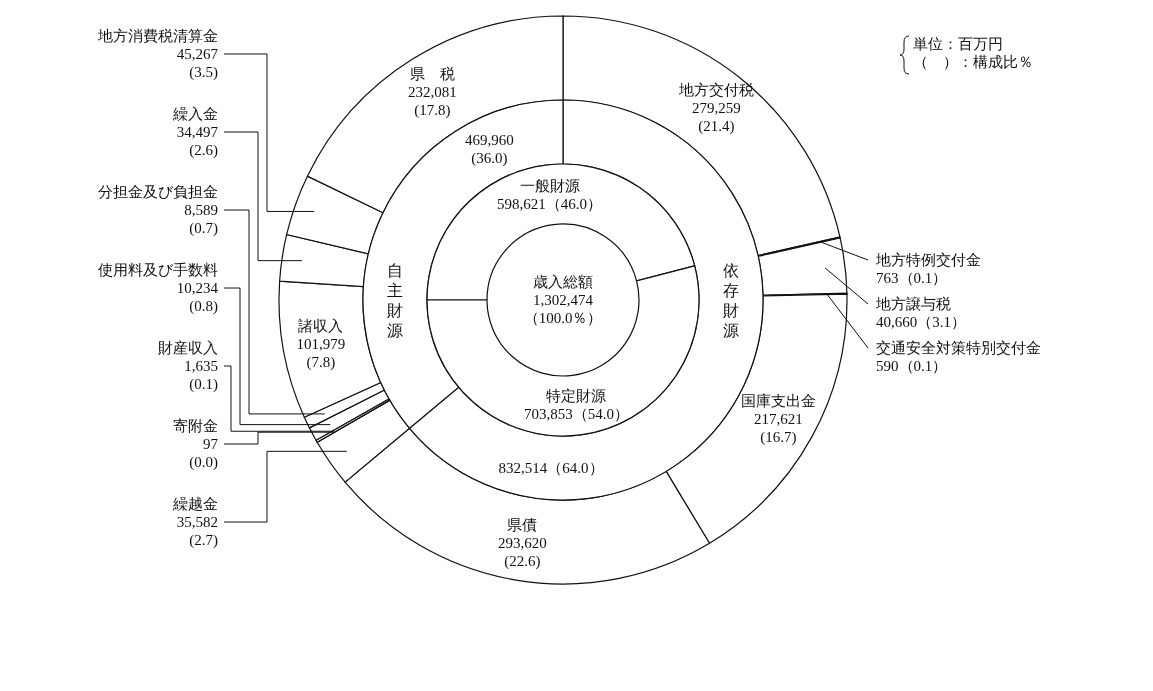  I want to click on data-label: 279,259 (21.4), so click(716, 117).